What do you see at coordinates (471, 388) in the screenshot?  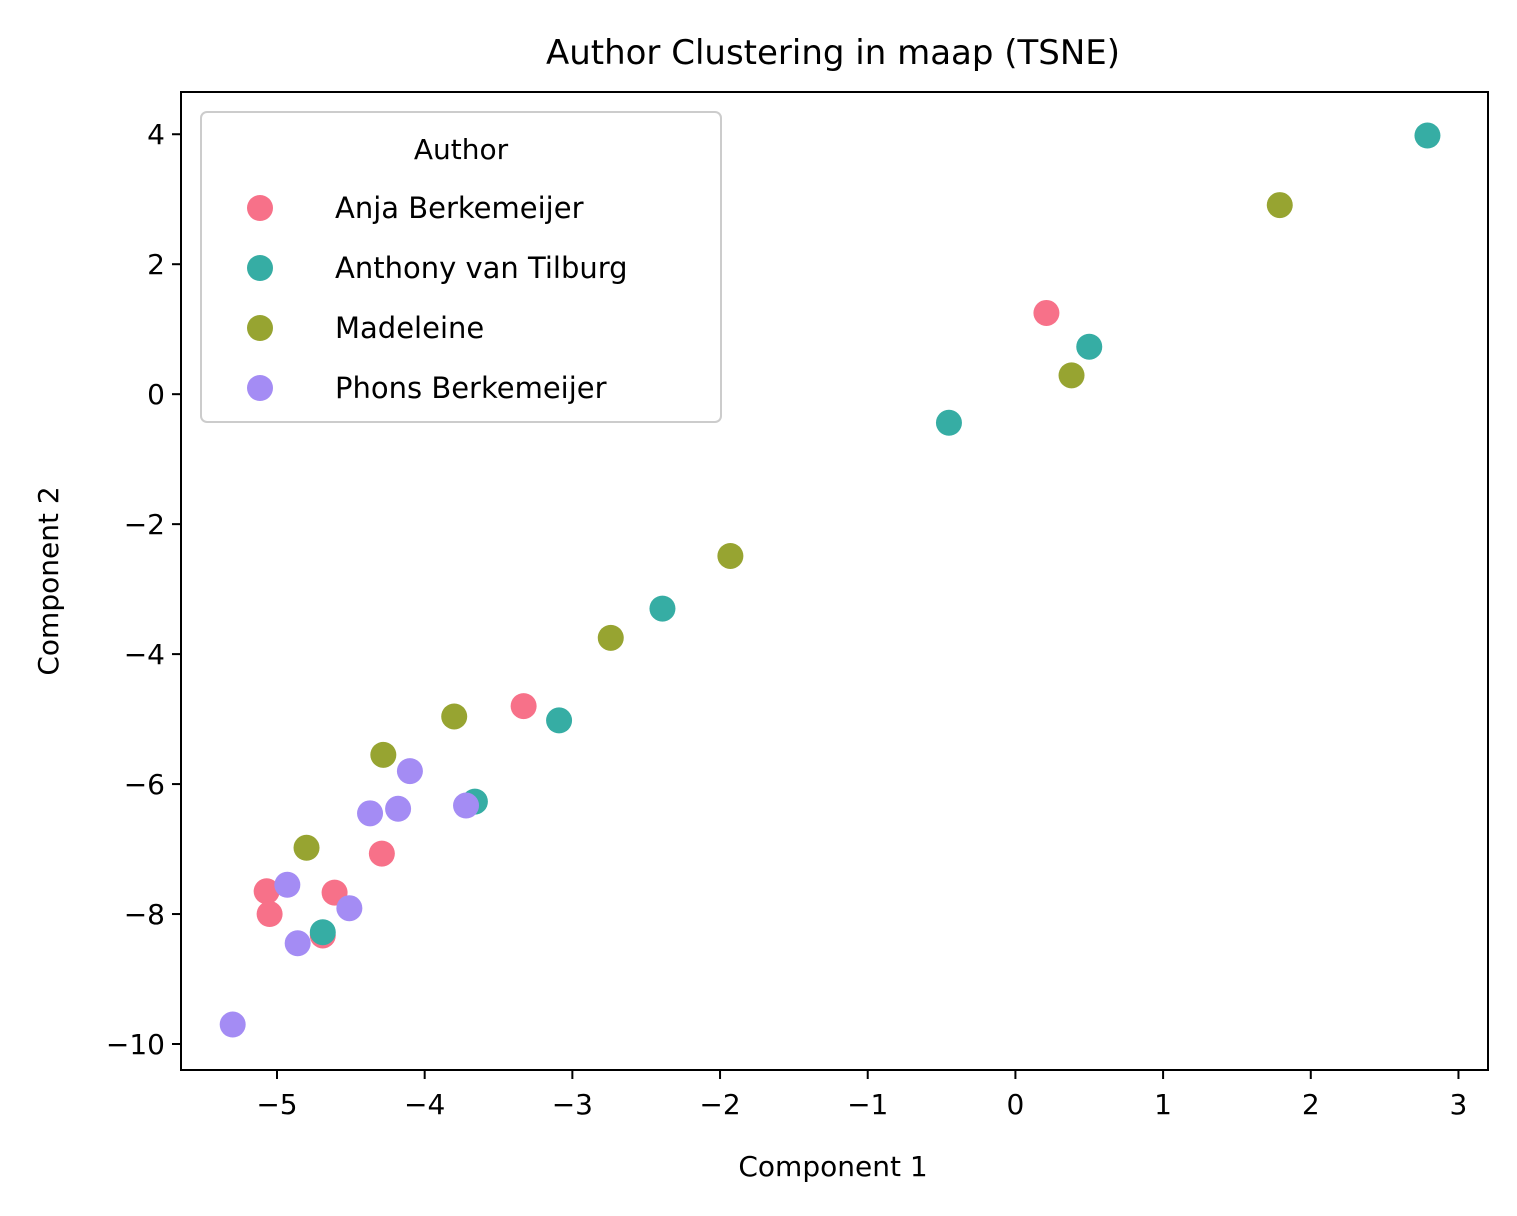 I see `legend-label: Phons Berkemeijer` at bounding box center [471, 388].